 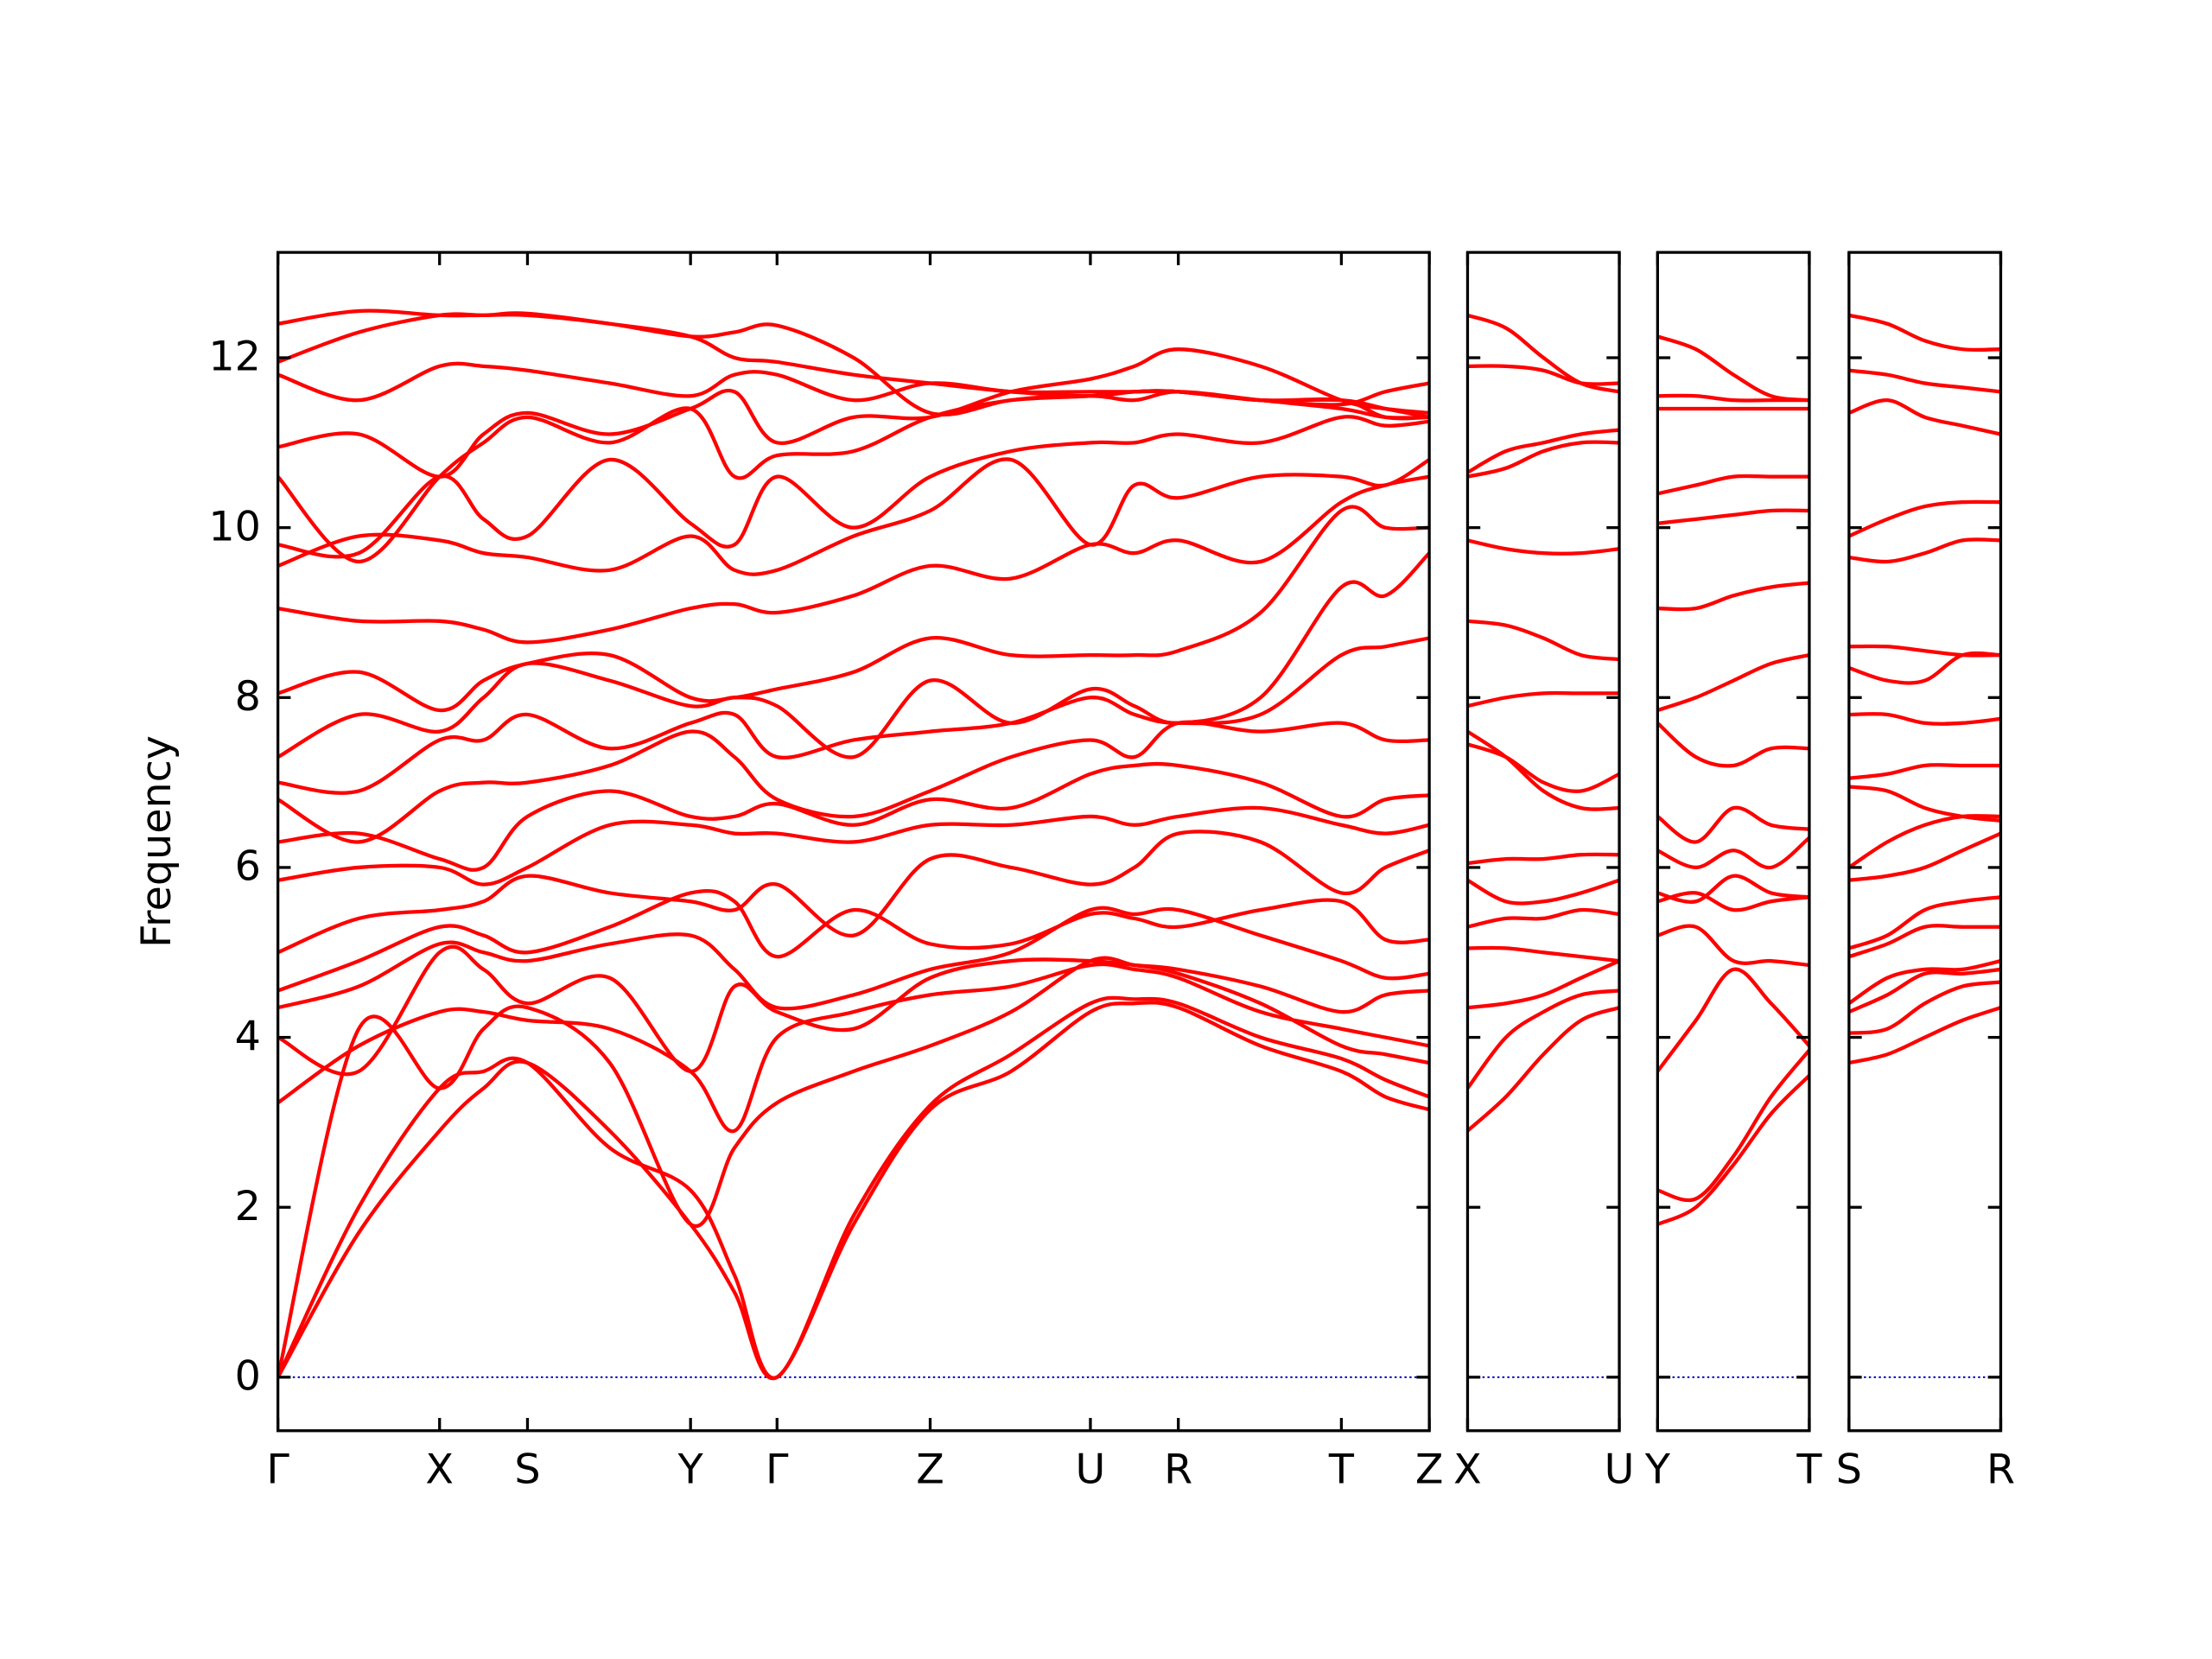 I want to click on y-tick-label: 8, so click(x=248, y=697).